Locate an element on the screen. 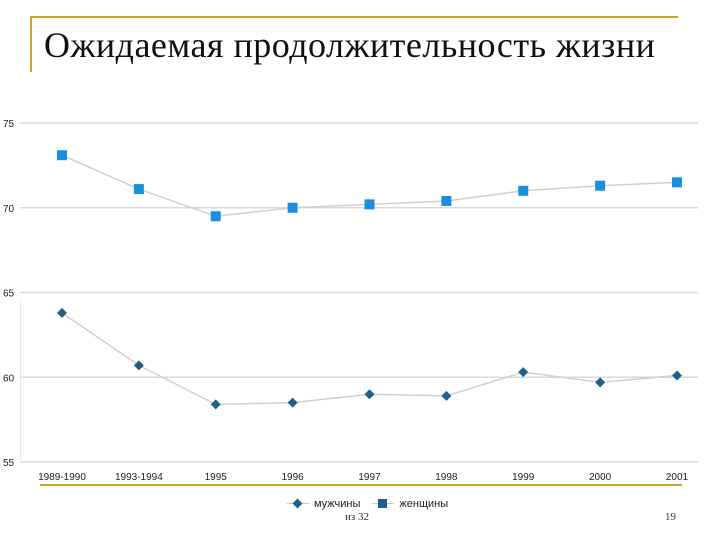 Image resolution: width=720 pixels, height=540 pixels. y-tick-label: 75 is located at coordinates (9, 124).